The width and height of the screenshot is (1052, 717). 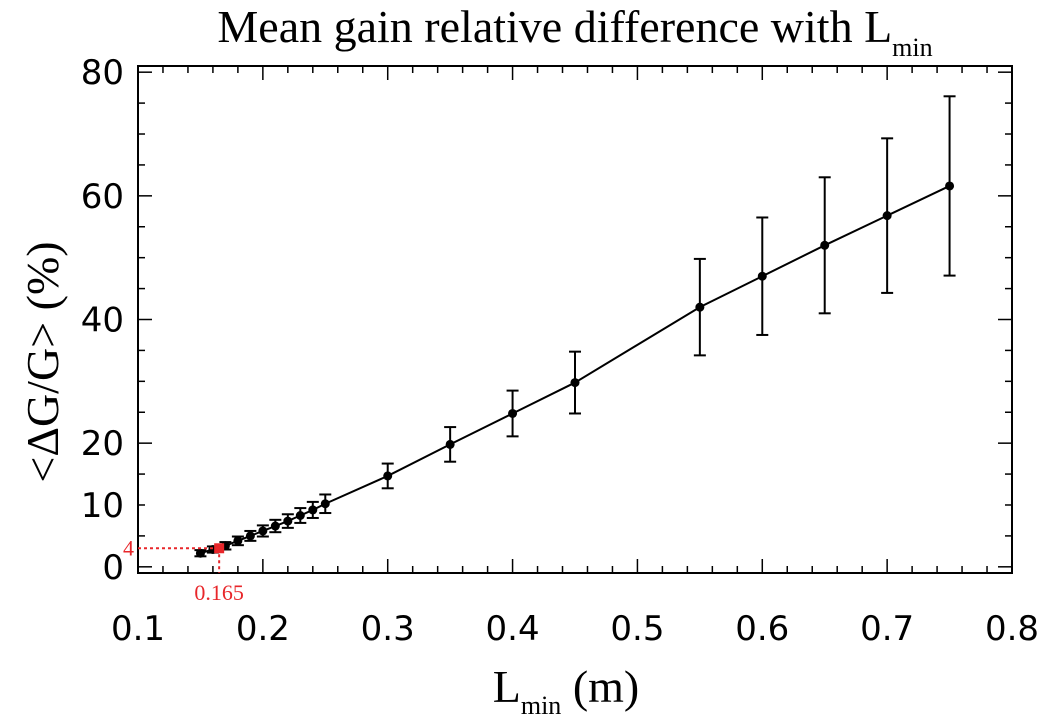 I want to click on y-tick-label: 60, so click(x=102, y=197).